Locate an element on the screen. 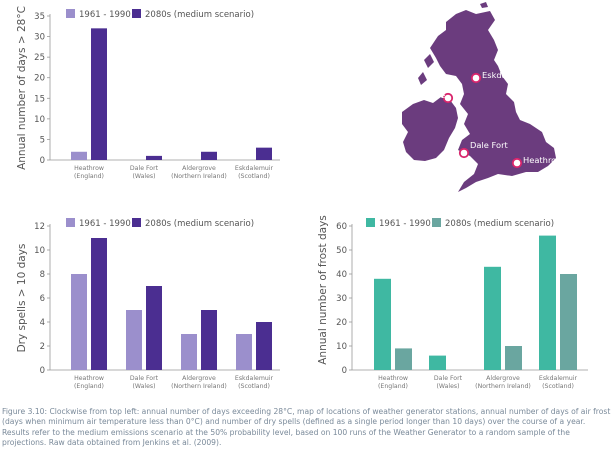  hot-days-y-axis: 0 5 10 15 20 25 30 35 is located at coordinates (42, 89).